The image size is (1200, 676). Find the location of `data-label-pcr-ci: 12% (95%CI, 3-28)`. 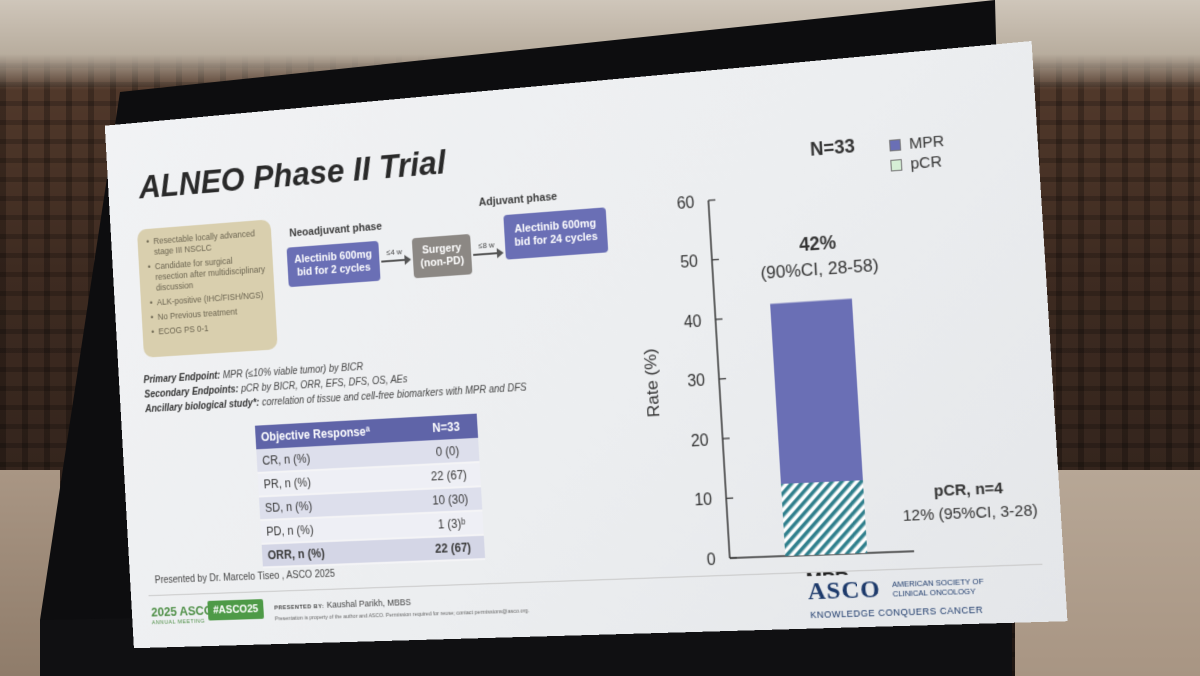

data-label-pcr-ci: 12% (95%CI, 3-28) is located at coordinates (970, 513).